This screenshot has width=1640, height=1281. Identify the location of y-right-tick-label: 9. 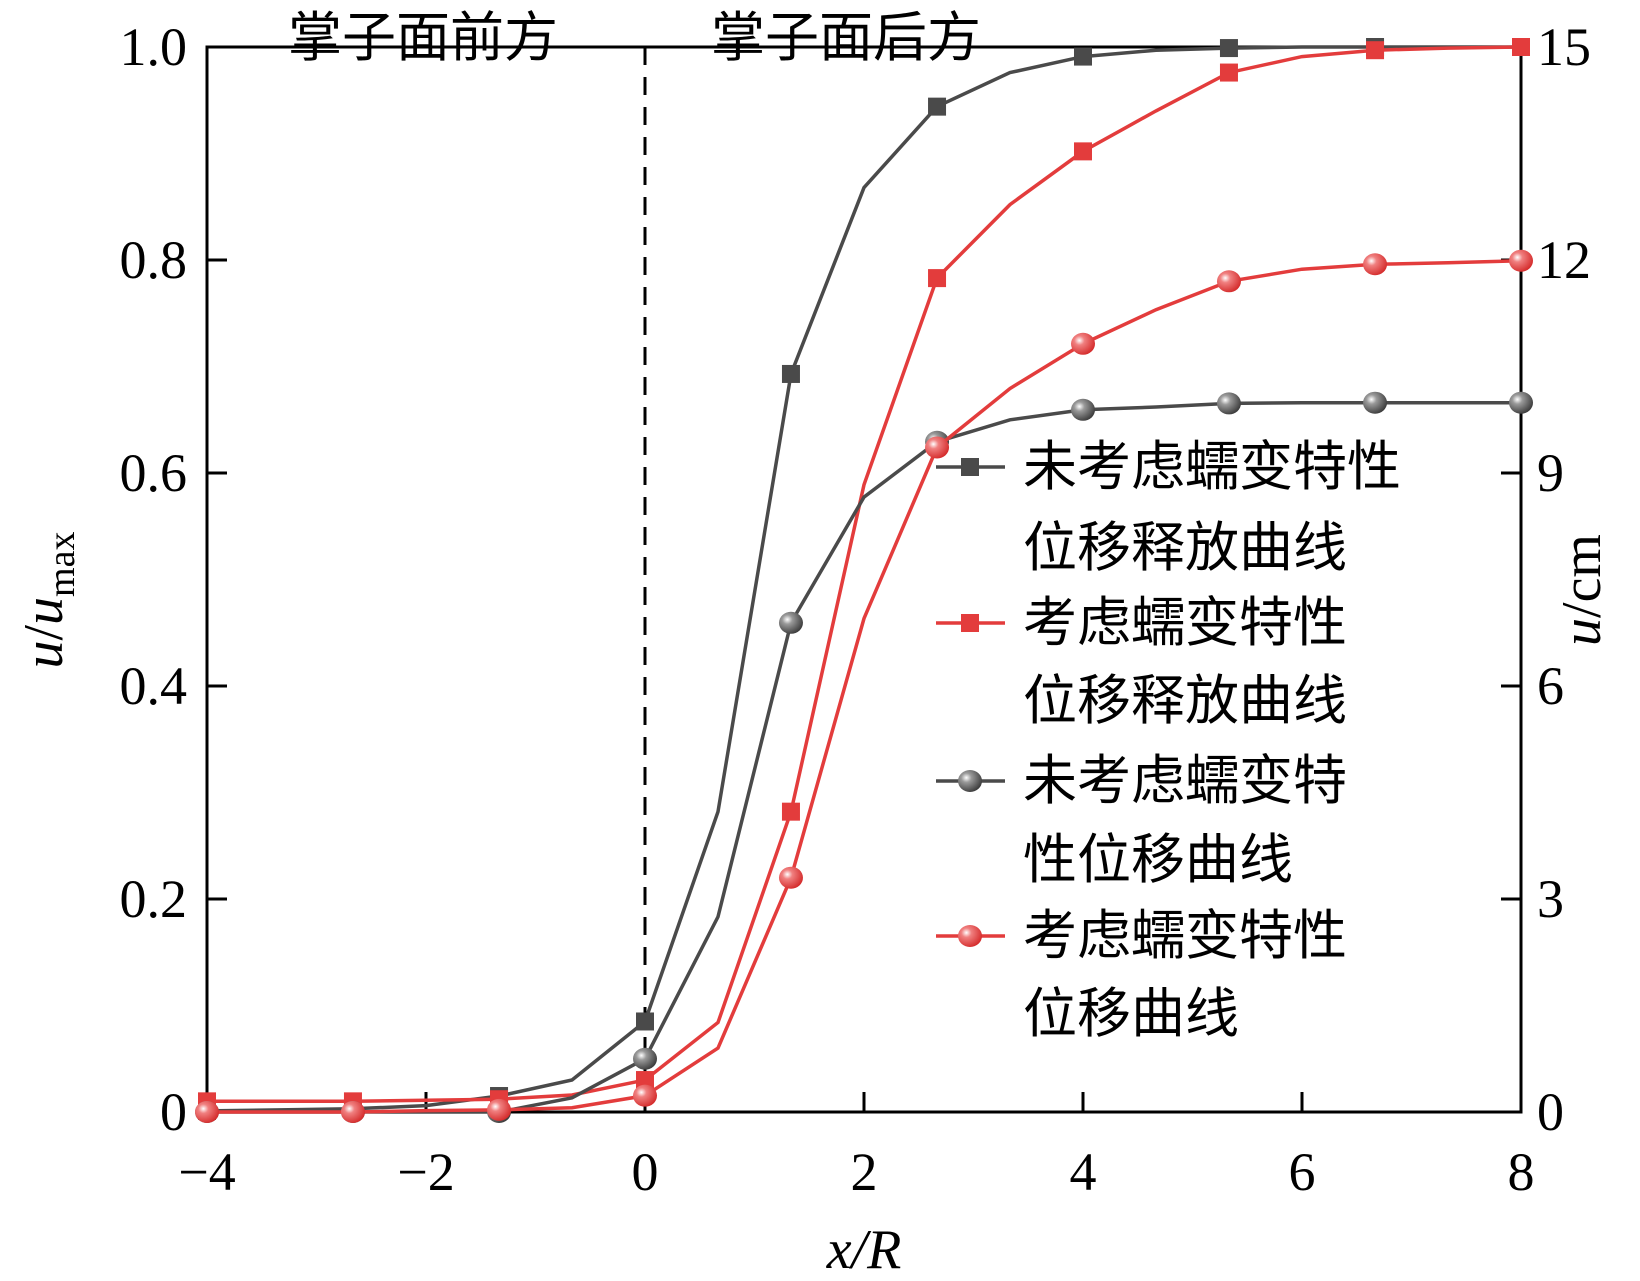
(1550, 473).